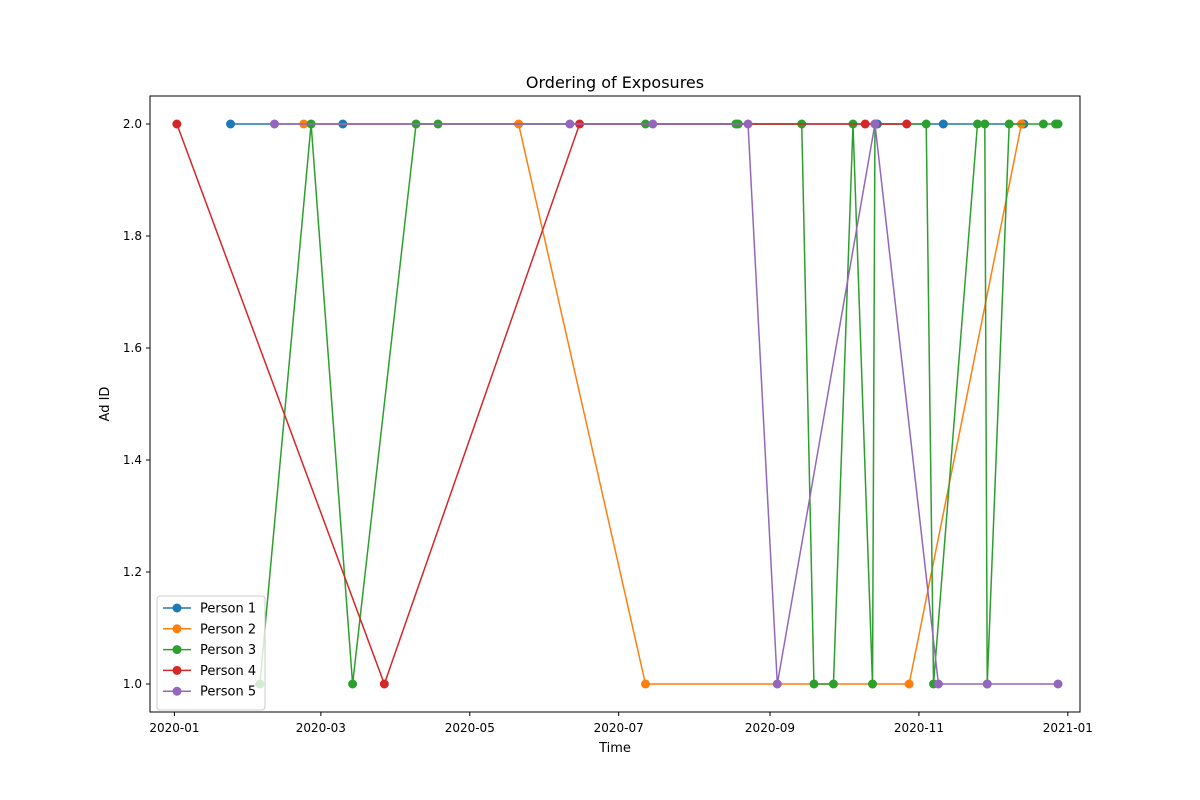 Image resolution: width=1200 pixels, height=800 pixels. I want to click on legend-item: Person 3, so click(209, 650).